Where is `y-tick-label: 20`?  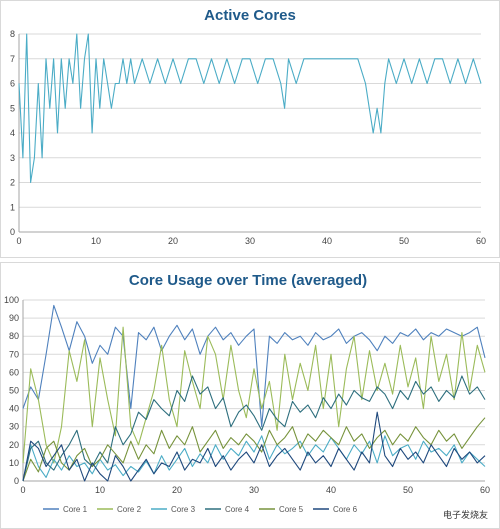 y-tick-label: 20 is located at coordinates (14, 445).